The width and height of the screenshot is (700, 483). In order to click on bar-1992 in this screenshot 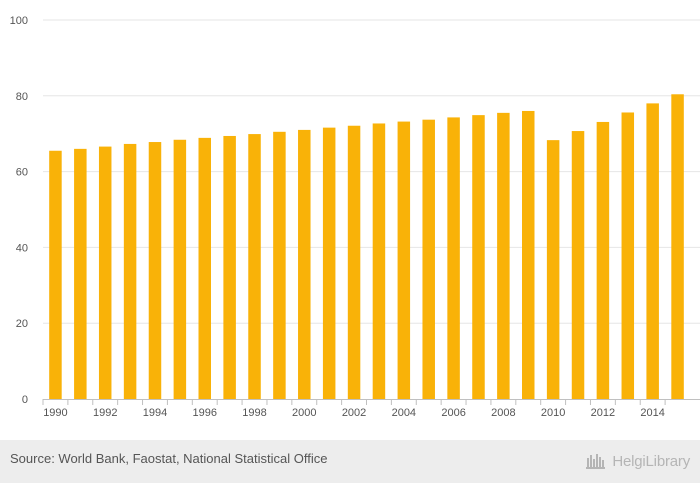, I will do `click(105, 272)`.